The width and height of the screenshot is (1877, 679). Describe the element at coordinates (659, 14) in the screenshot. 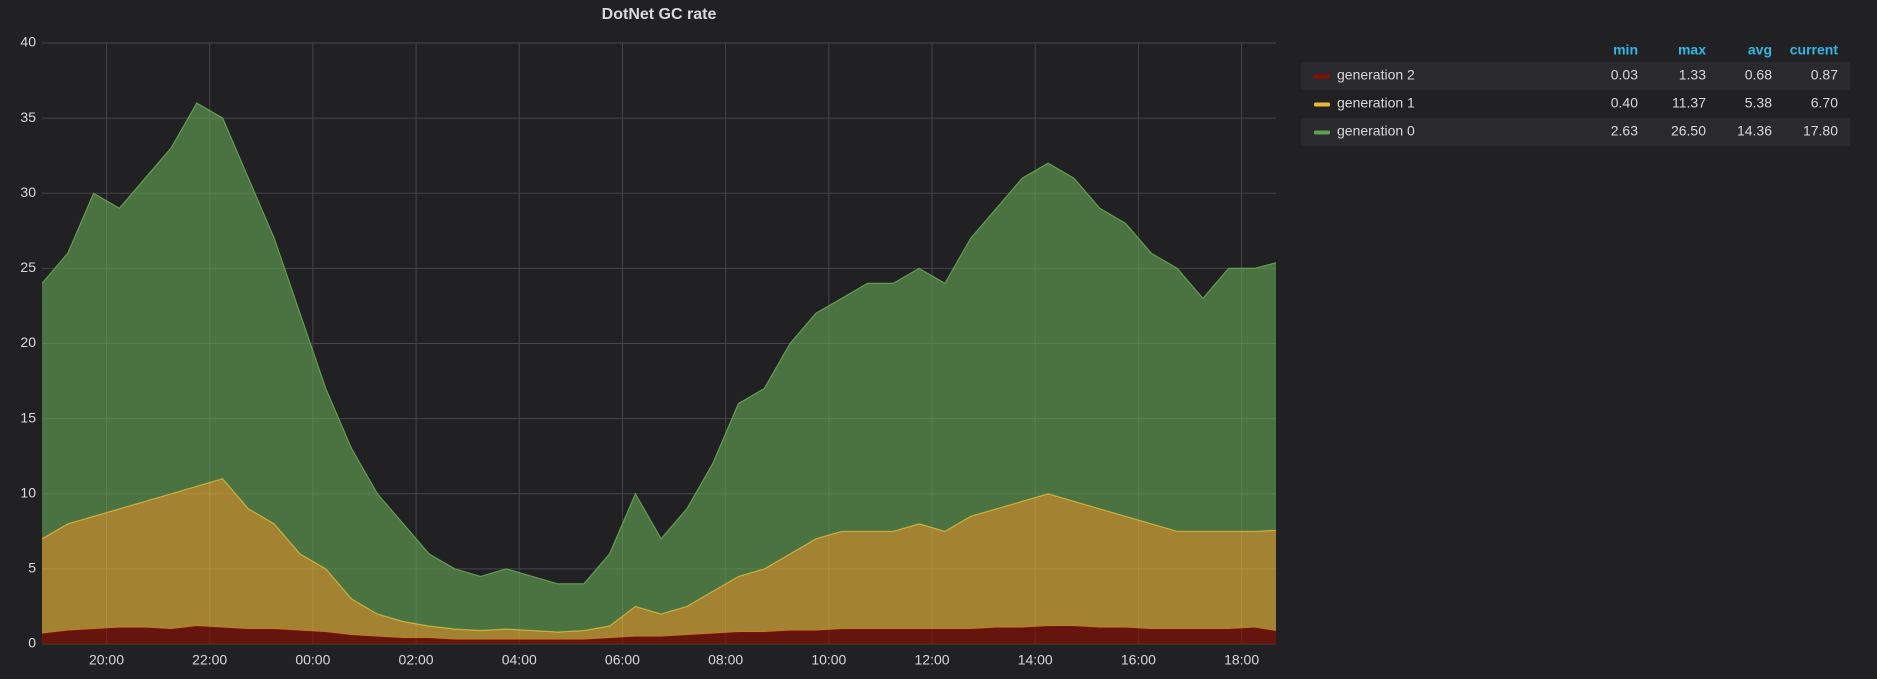

I see `chart-title: DotNet GC rate` at that location.